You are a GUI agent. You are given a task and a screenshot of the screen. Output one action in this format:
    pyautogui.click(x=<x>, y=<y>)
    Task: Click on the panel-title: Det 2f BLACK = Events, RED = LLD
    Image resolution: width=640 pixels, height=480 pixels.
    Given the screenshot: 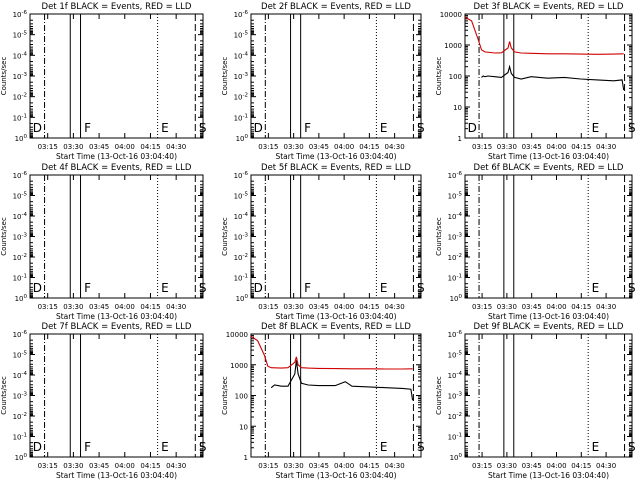 What is the action you would take?
    pyautogui.click(x=336, y=7)
    